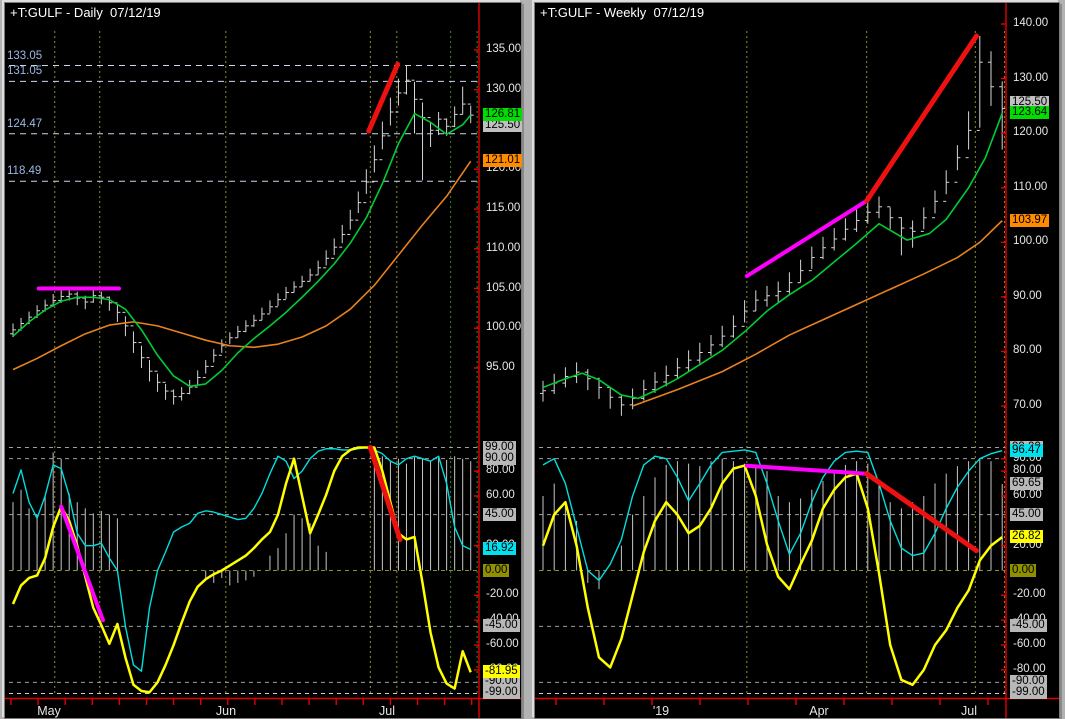 The height and width of the screenshot is (719, 1065). What do you see at coordinates (503, 161) in the screenshot?
I see `ma-slow-value-badge: 121.01` at bounding box center [503, 161].